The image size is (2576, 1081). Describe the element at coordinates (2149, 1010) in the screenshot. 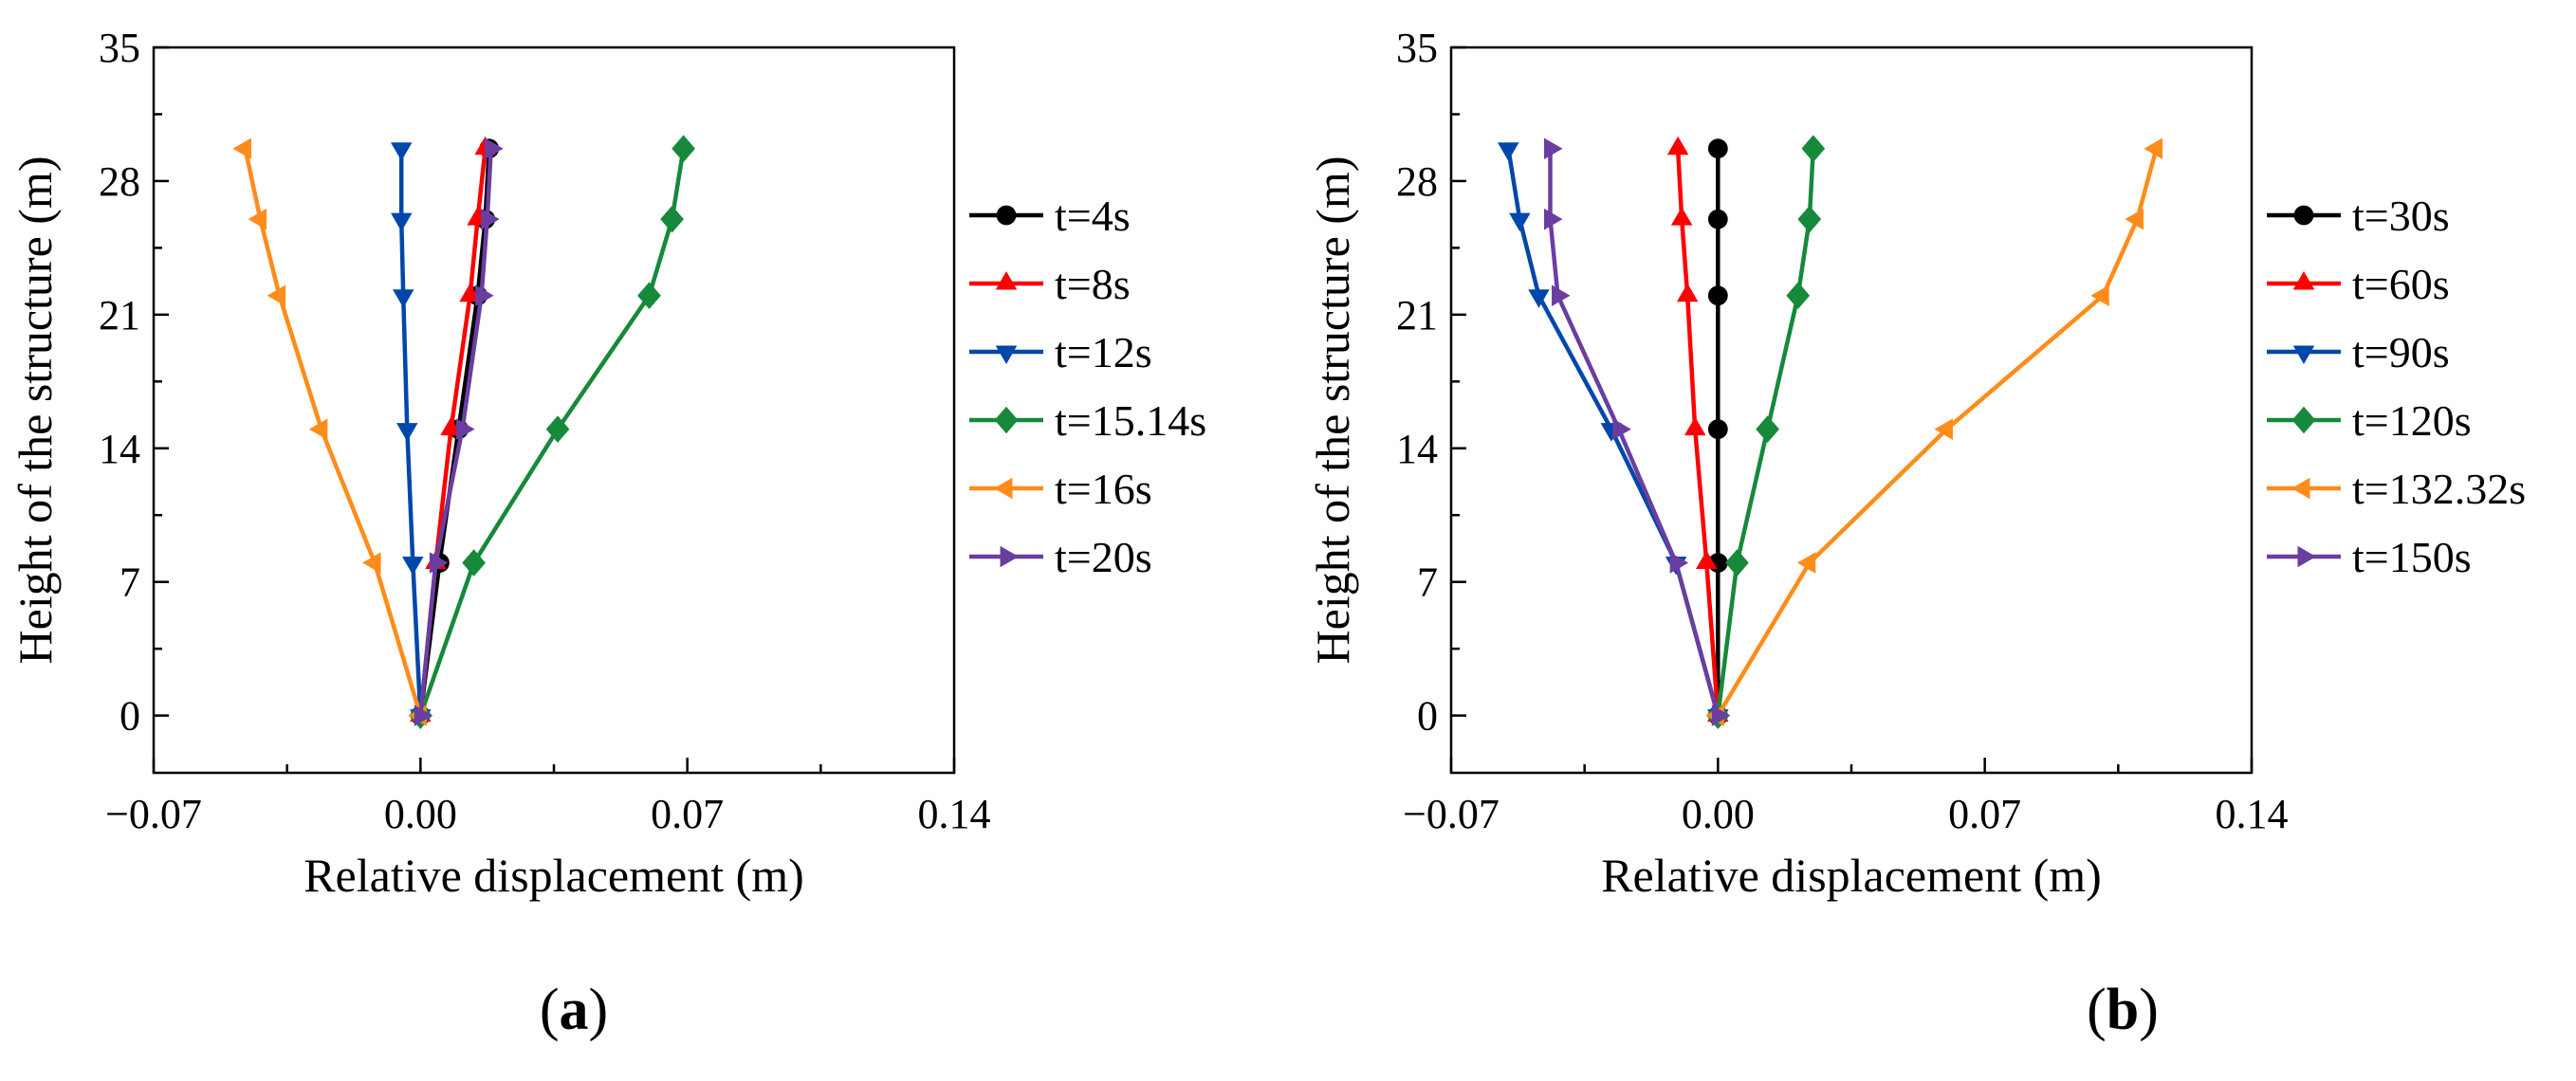

I see `caption-paren-close: )` at that location.